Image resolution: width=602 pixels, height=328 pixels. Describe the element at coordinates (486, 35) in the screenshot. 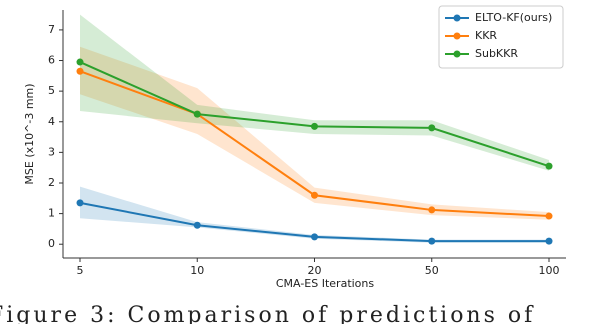

I see `legend-label: KKR` at that location.